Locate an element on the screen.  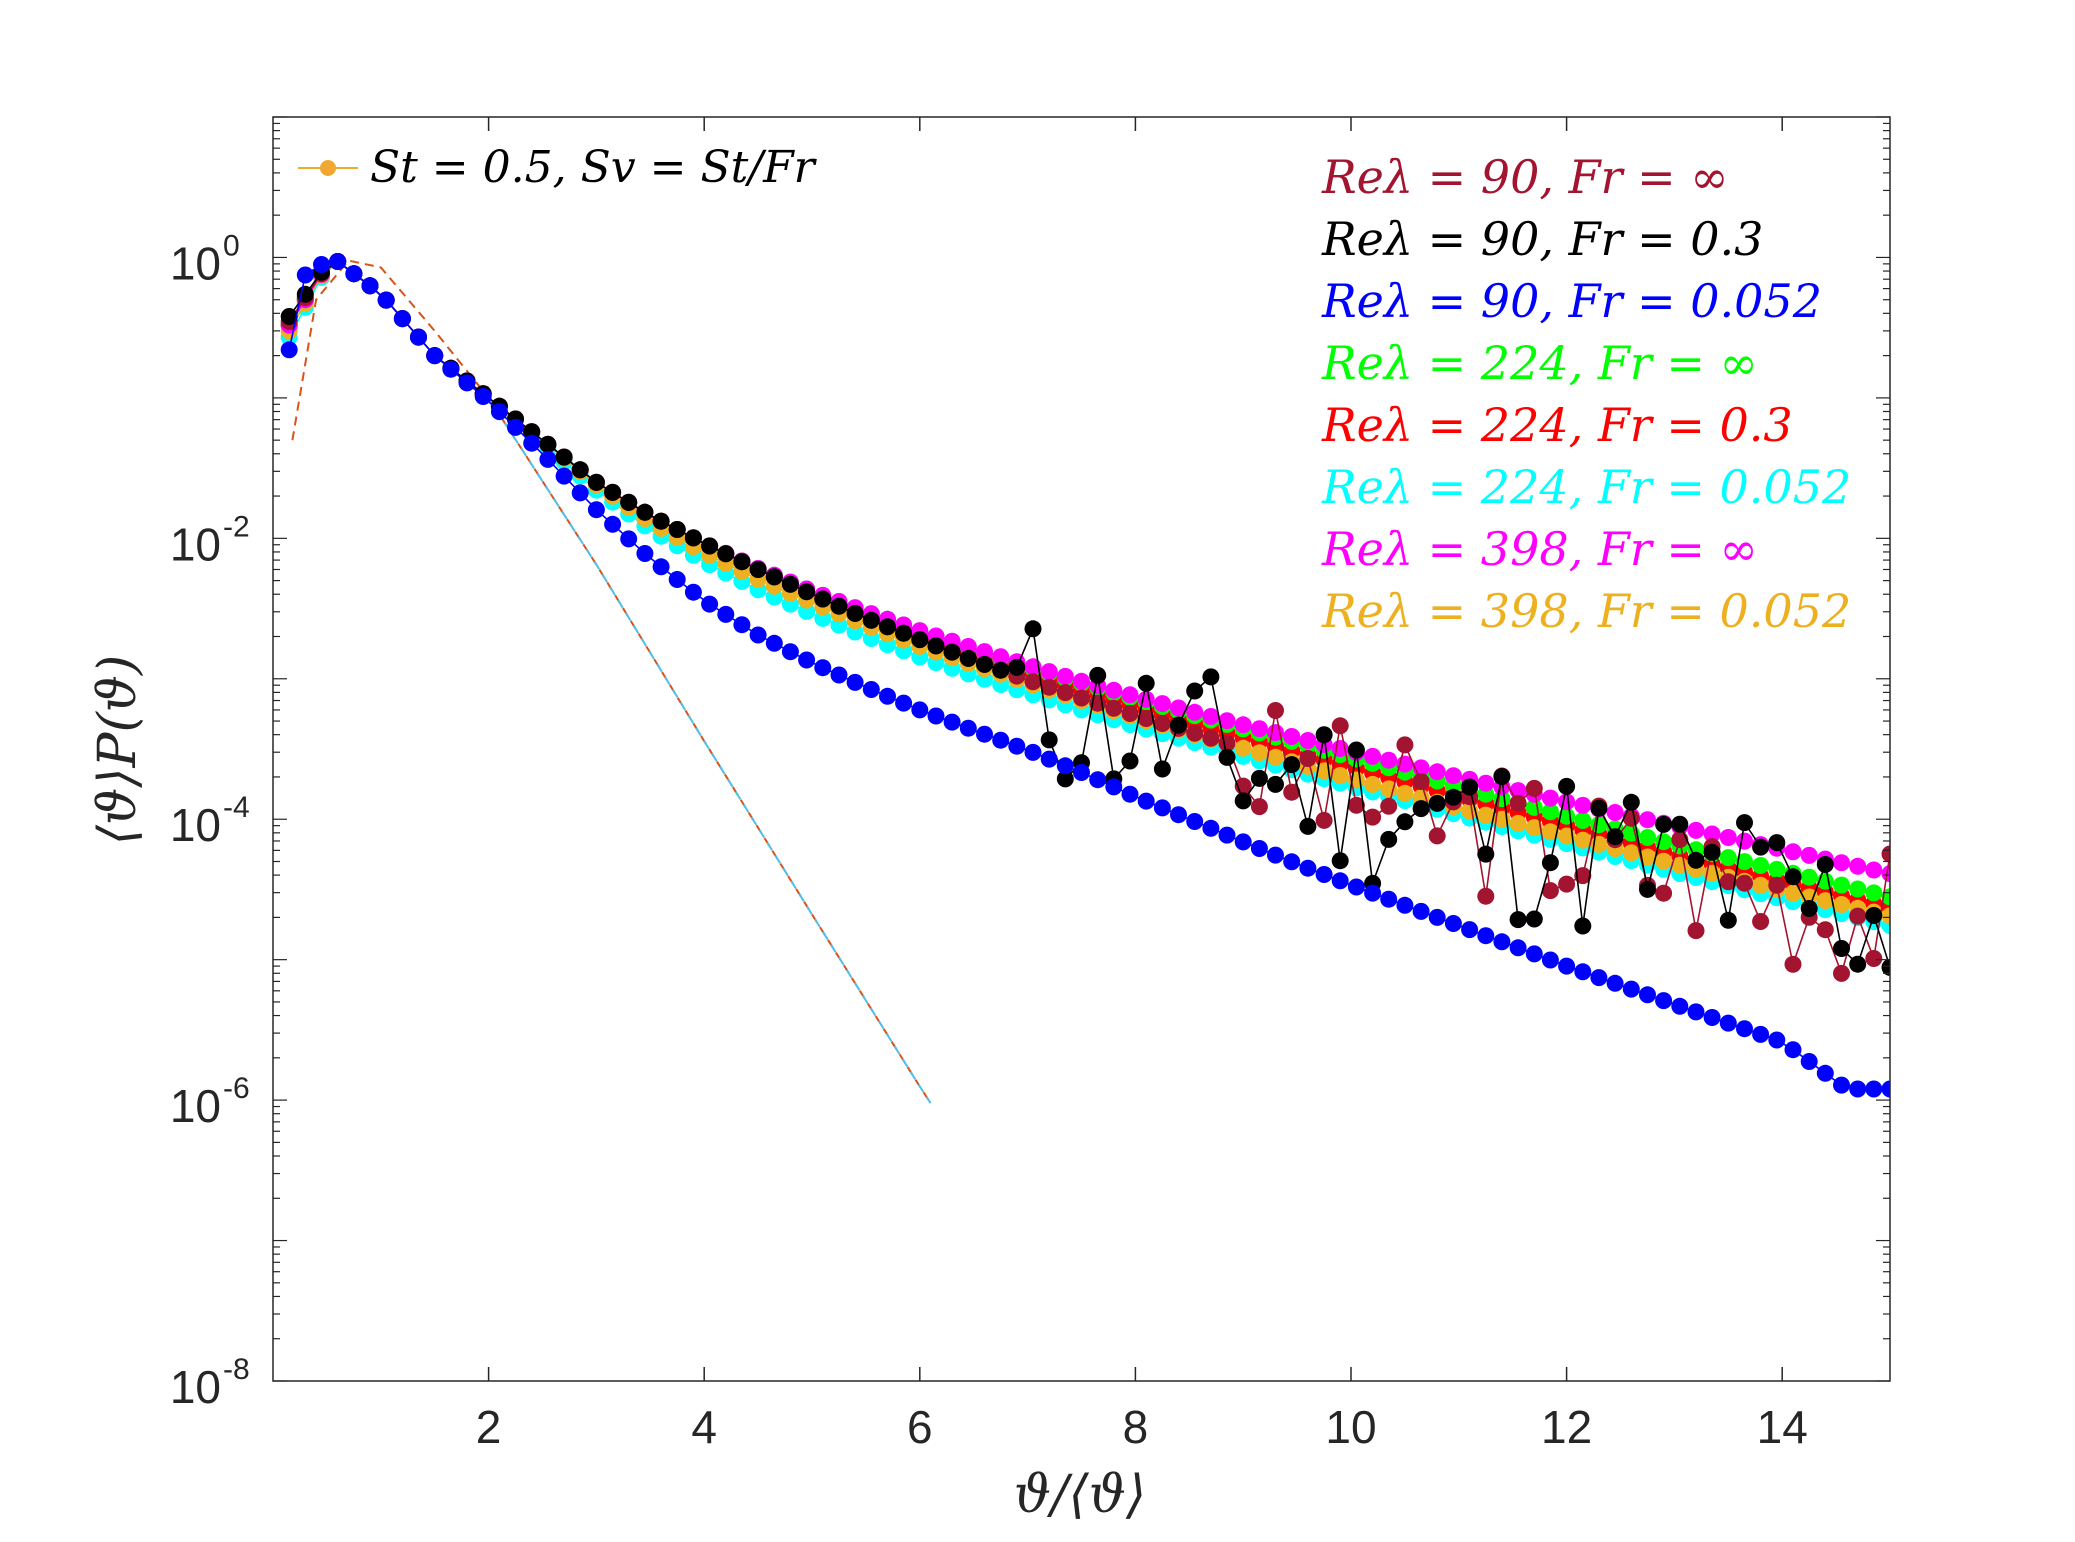
legend-entry: Reλ = 90, Fr = 0.052 is located at coordinates (1571, 301).